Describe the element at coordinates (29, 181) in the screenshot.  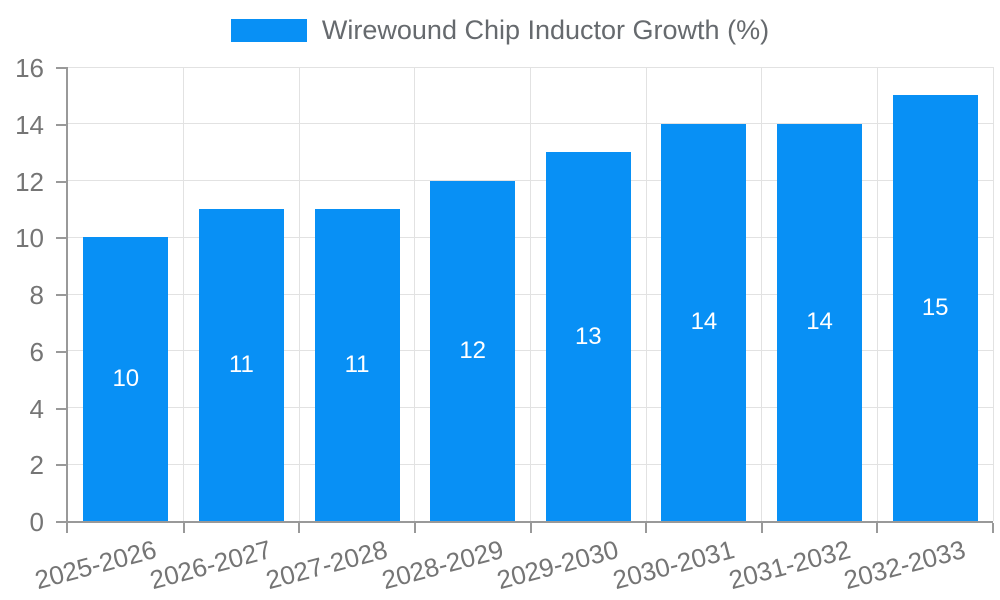
I see `y-axis-tick-label: 12` at that location.